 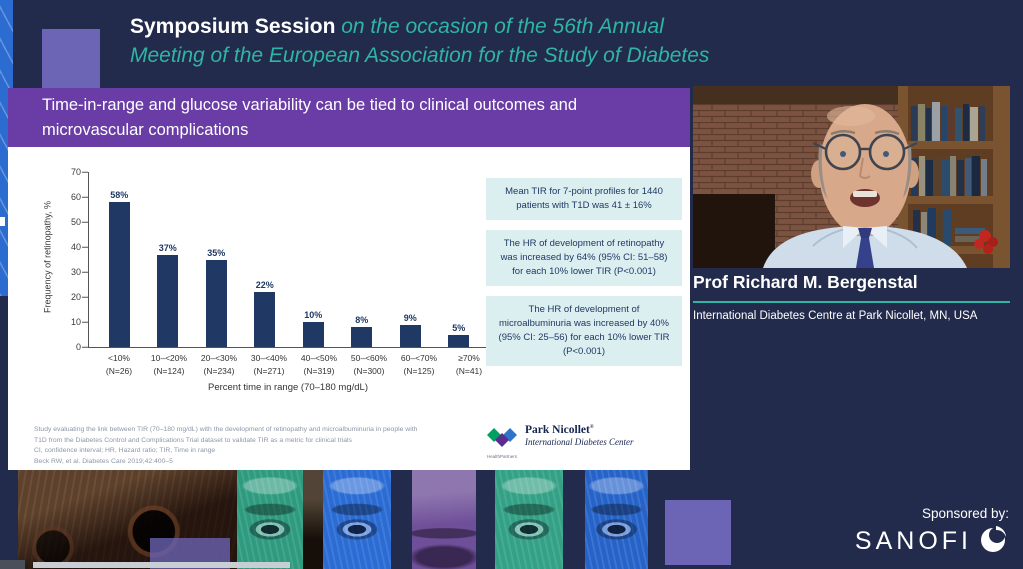 I want to click on park-nicollet-logo-icon: HealthPartners, so click(x=502, y=441).